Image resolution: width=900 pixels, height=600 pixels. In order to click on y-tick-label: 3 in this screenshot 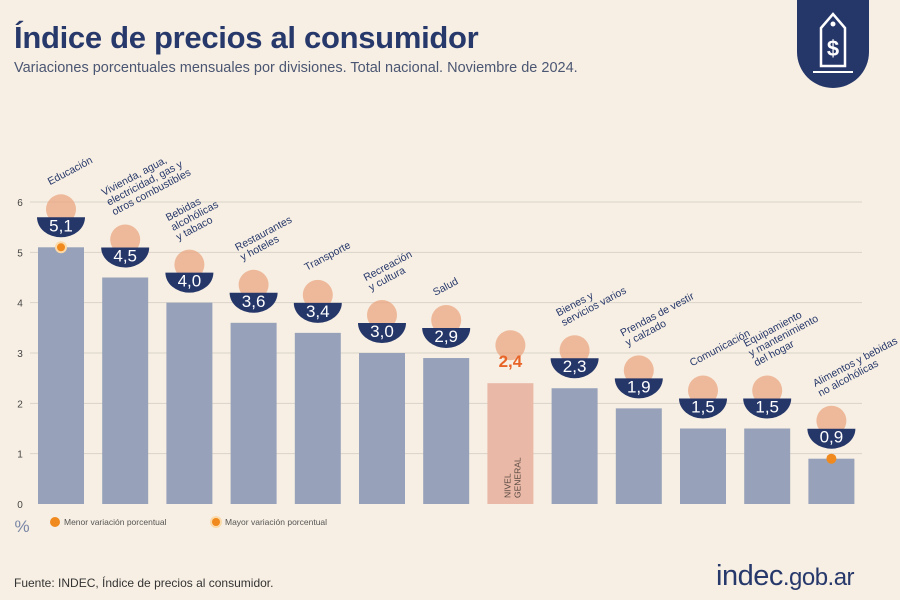, I will do `click(20, 354)`.